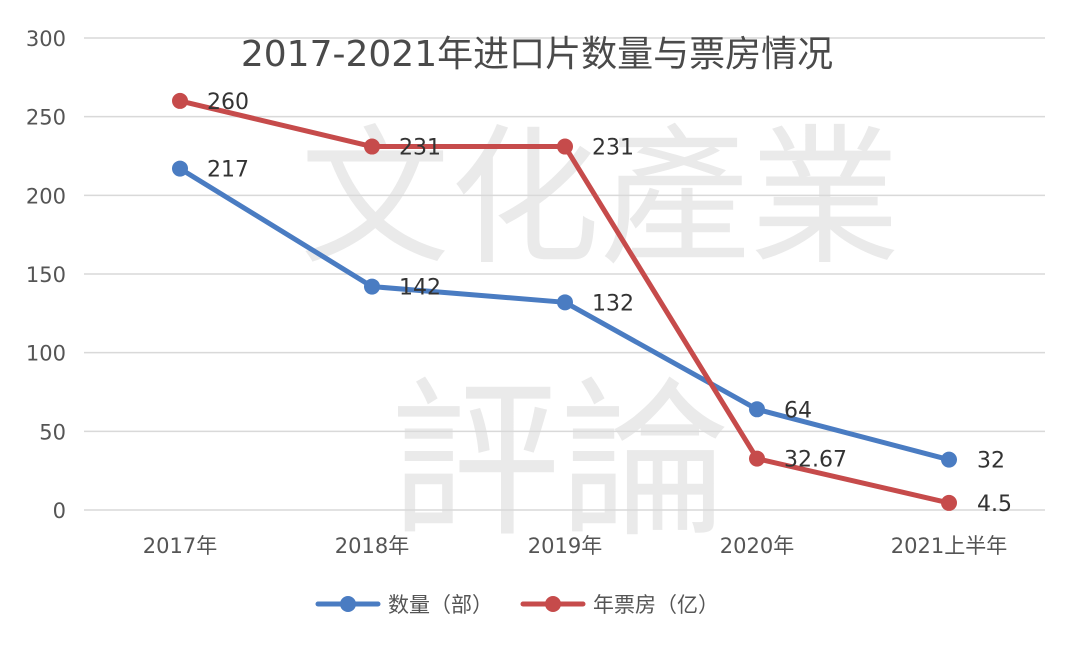  What do you see at coordinates (228, 170) in the screenshot?
I see `data-label: 217` at bounding box center [228, 170].